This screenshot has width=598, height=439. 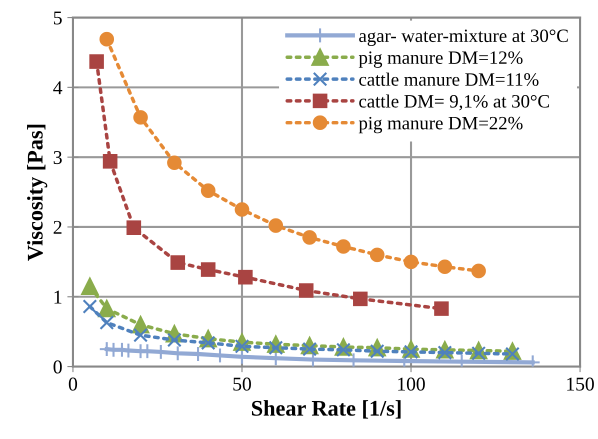 What do you see at coordinates (242, 384) in the screenshot?
I see `x-tick-label: 50` at bounding box center [242, 384].